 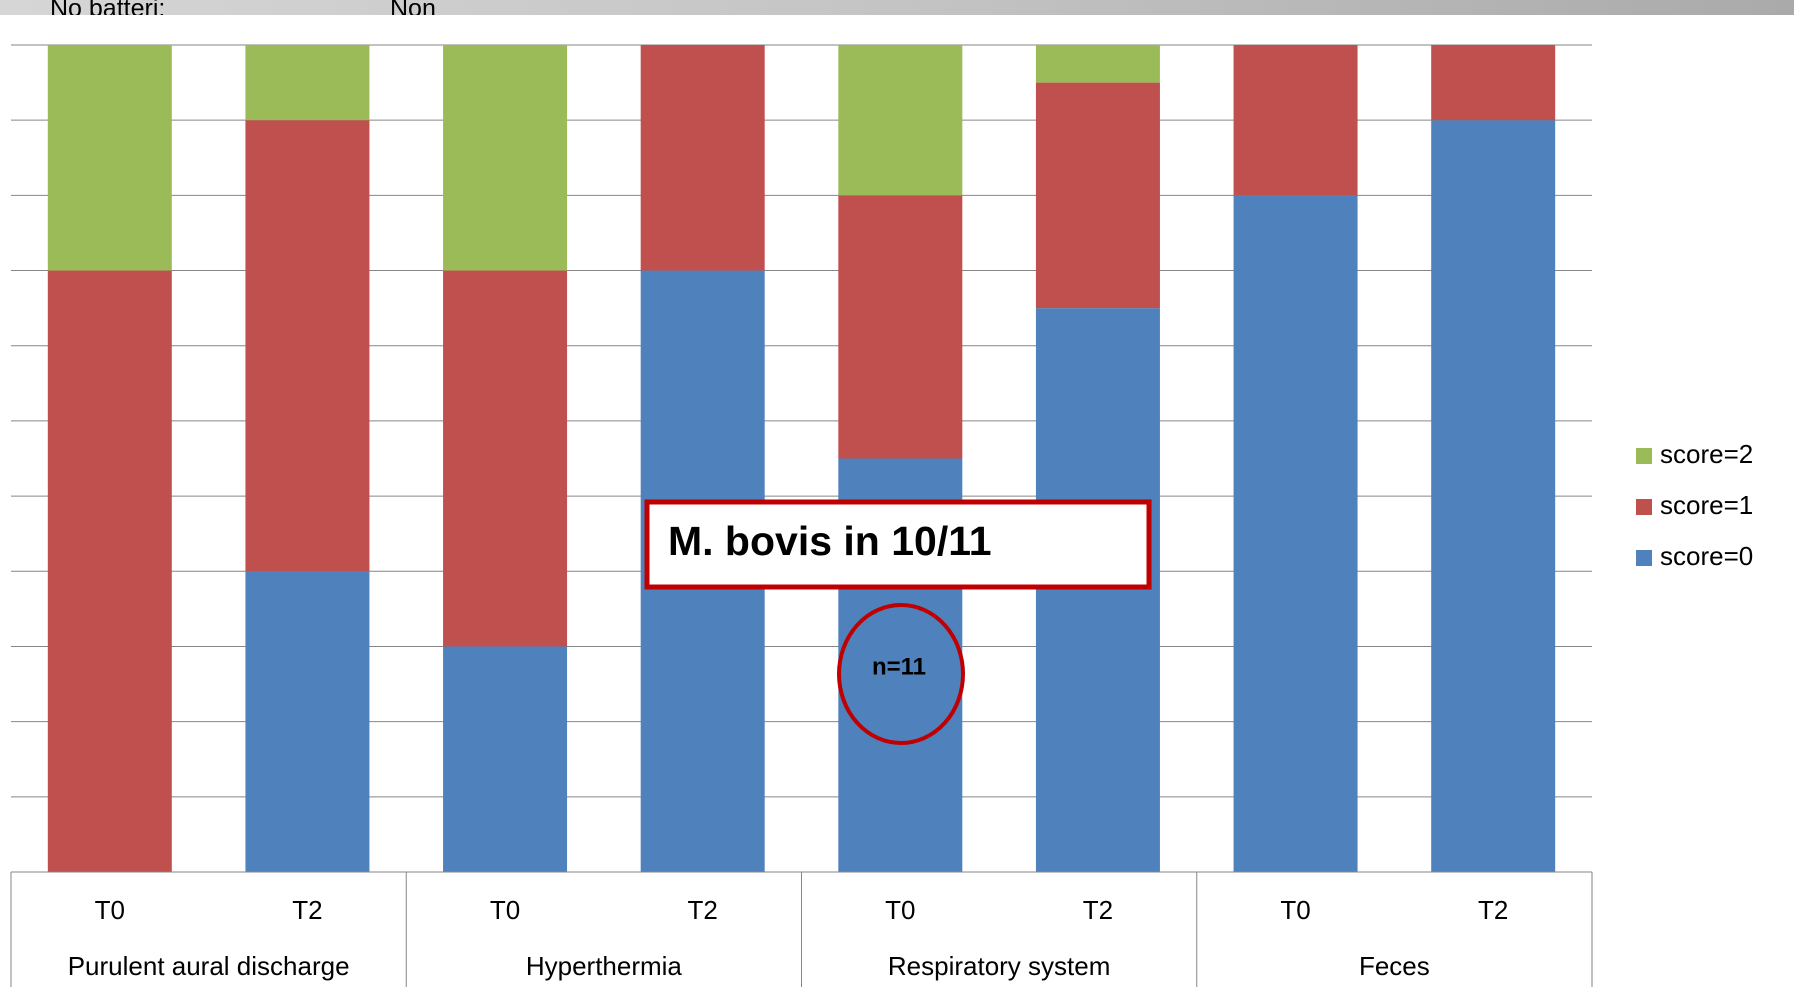 I want to click on group-label: Respiratory system, so click(x=999, y=966).